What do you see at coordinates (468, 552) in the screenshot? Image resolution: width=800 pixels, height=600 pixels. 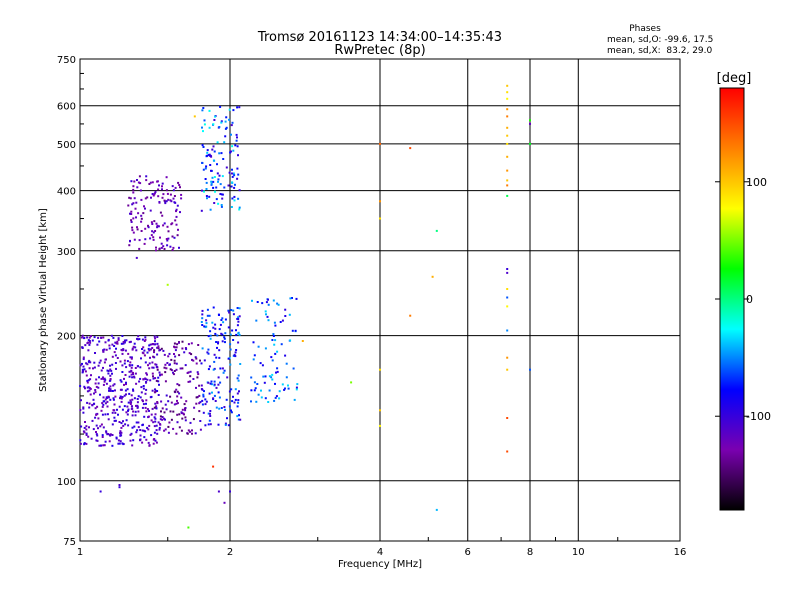 I see `x-tick-label: 6` at bounding box center [468, 552].